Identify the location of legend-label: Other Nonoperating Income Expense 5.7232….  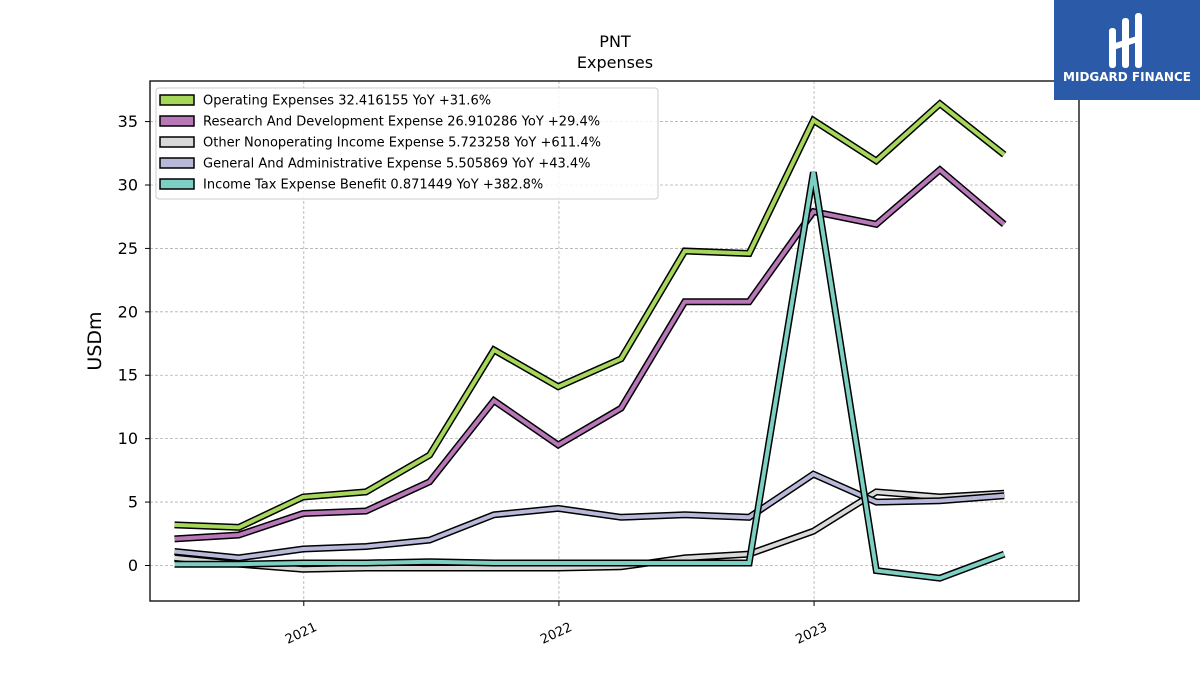
(402, 143).